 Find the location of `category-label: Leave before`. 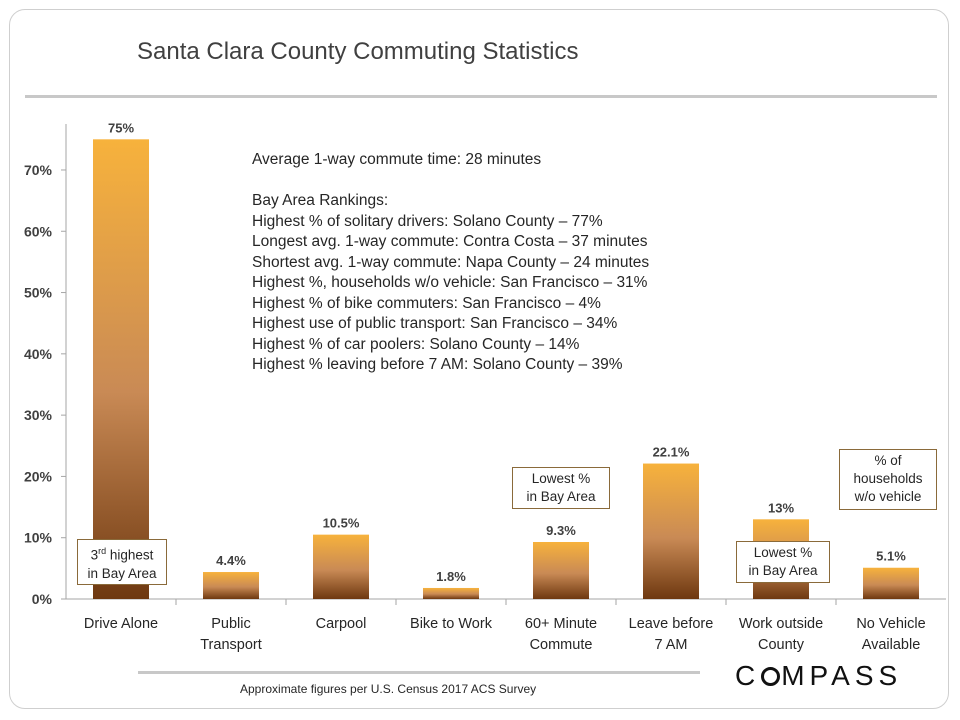

category-label: Leave before is located at coordinates (671, 624).